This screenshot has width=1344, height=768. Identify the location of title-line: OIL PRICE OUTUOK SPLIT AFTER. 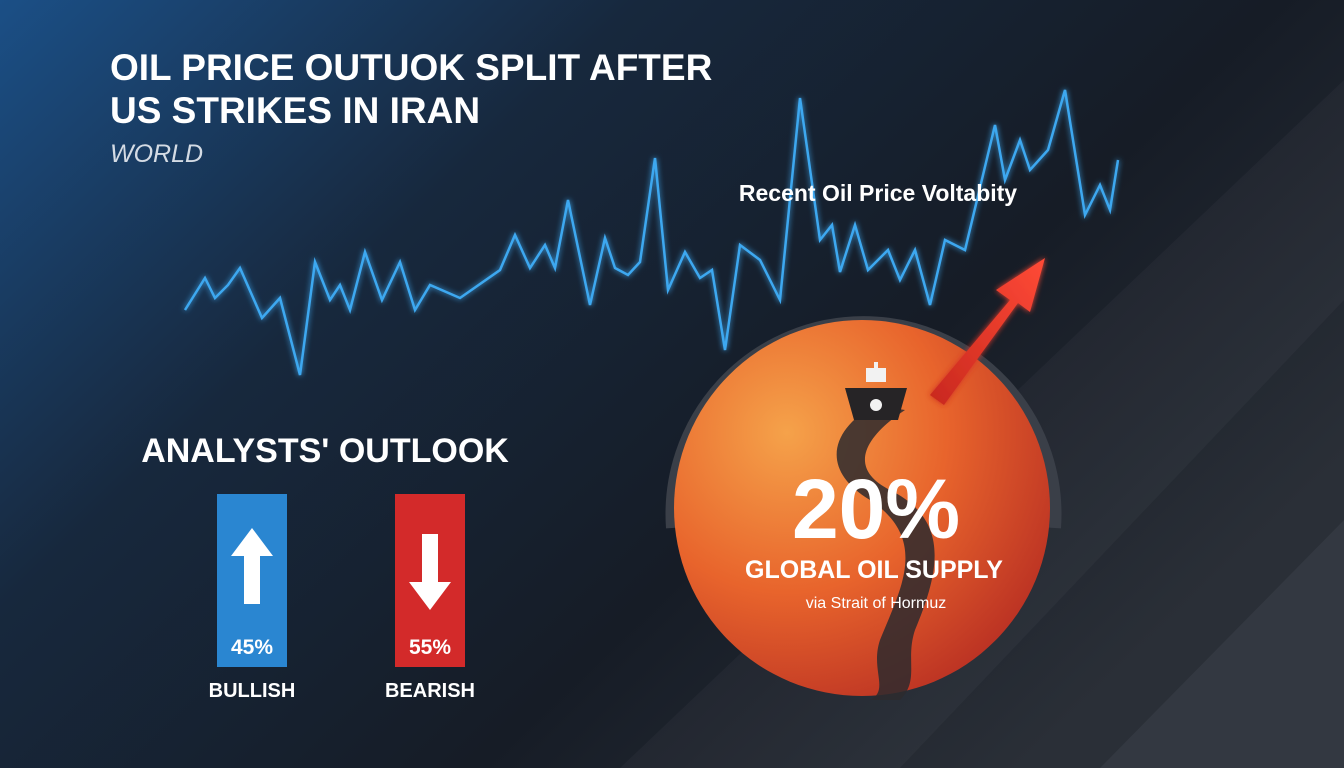
(411, 67).